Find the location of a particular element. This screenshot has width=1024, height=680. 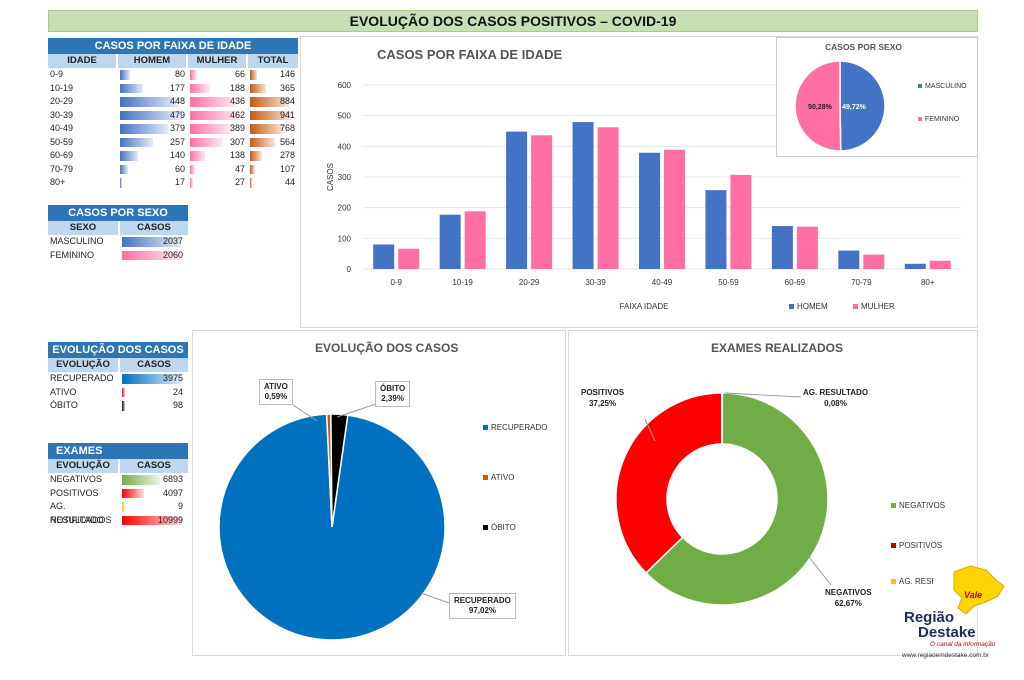

legend-label: MASCULINO is located at coordinates (946, 86).